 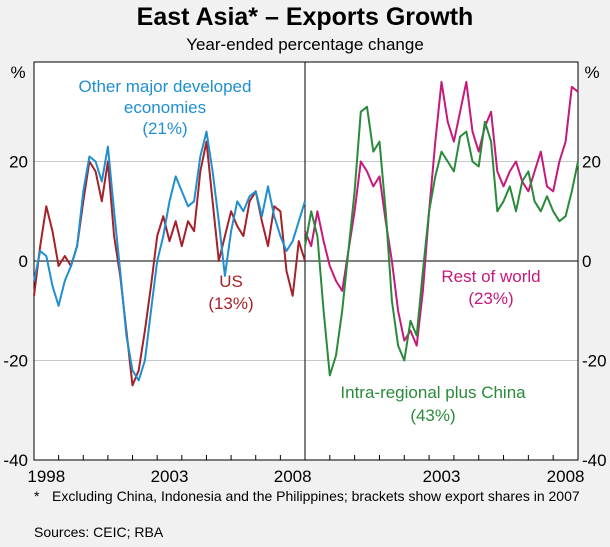 I want to click on chart-subtitle: Year-ended percentage change, so click(x=305, y=44).